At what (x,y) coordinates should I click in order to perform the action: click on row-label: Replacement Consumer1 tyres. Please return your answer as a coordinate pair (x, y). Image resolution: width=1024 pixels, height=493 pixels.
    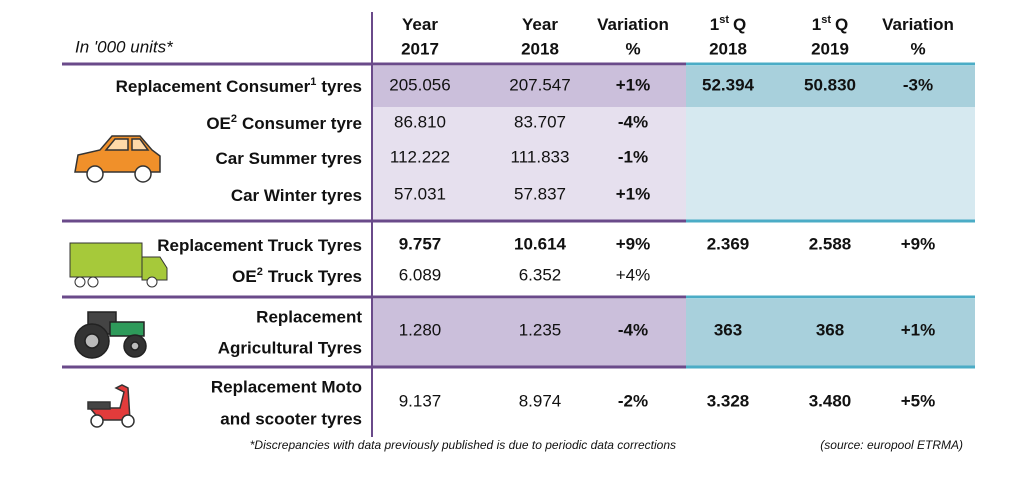
    Looking at the image, I should click on (239, 86).